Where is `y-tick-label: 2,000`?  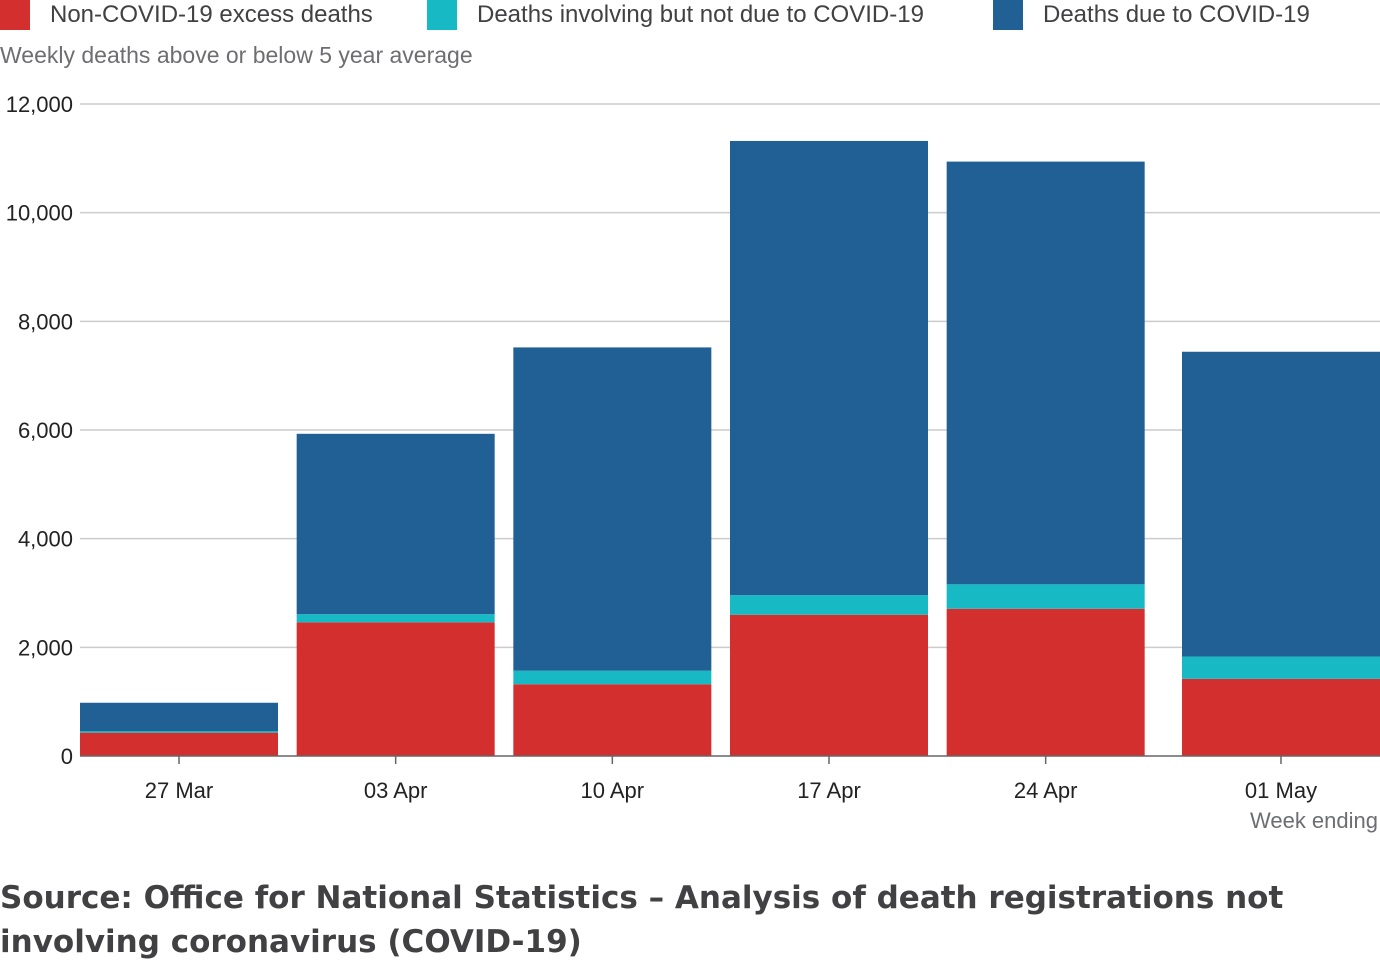
y-tick-label: 2,000 is located at coordinates (45, 647).